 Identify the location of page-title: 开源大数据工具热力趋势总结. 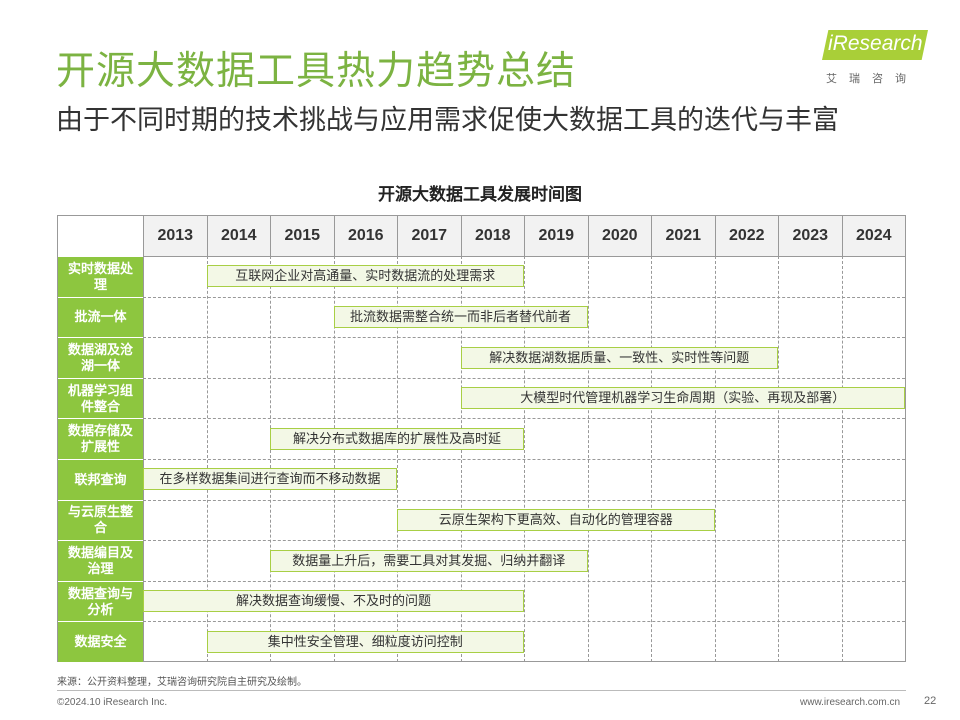
(316, 71).